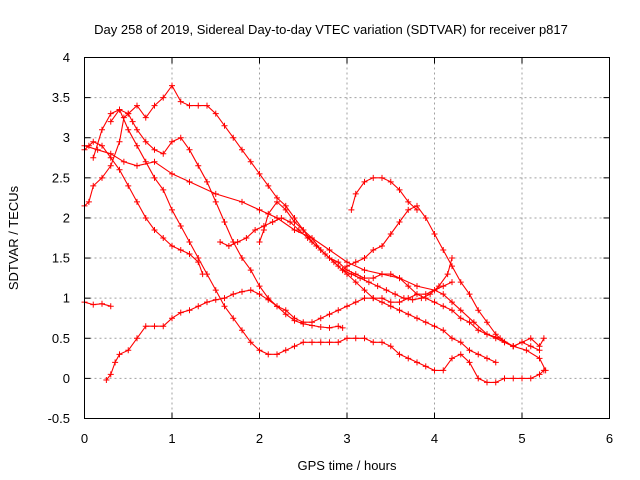 The image size is (640, 480). Describe the element at coordinates (66, 217) in the screenshot. I see `y-tick-label: 2` at that location.